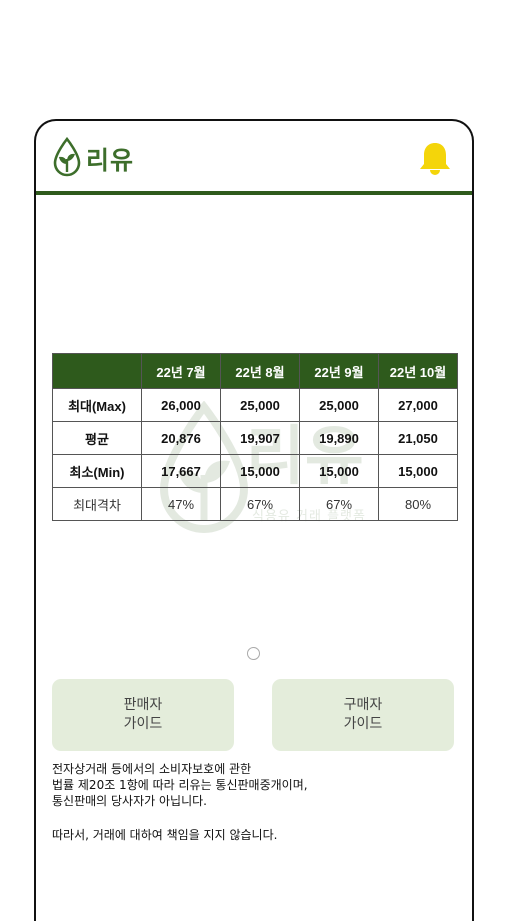 The width and height of the screenshot is (507, 921). I want to click on app-header: 리유, so click(254, 158).